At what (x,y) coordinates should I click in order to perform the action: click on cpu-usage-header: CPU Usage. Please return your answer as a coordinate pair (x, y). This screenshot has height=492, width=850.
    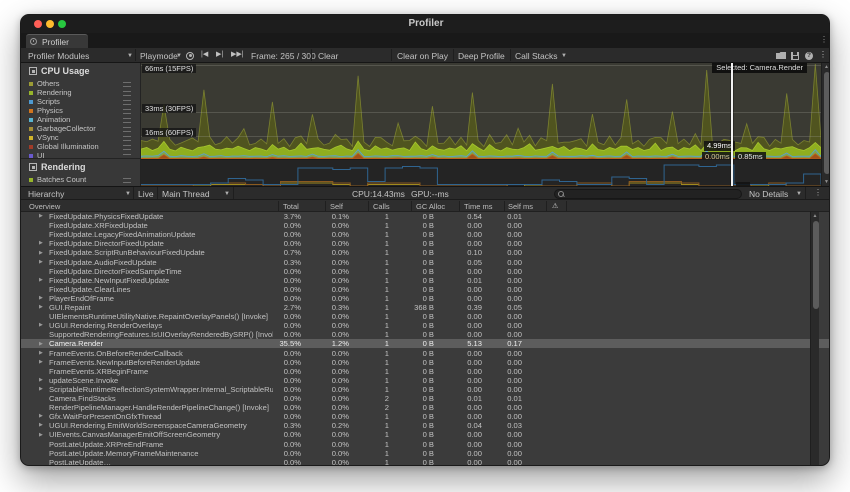
    Looking at the image, I should click on (65, 71).